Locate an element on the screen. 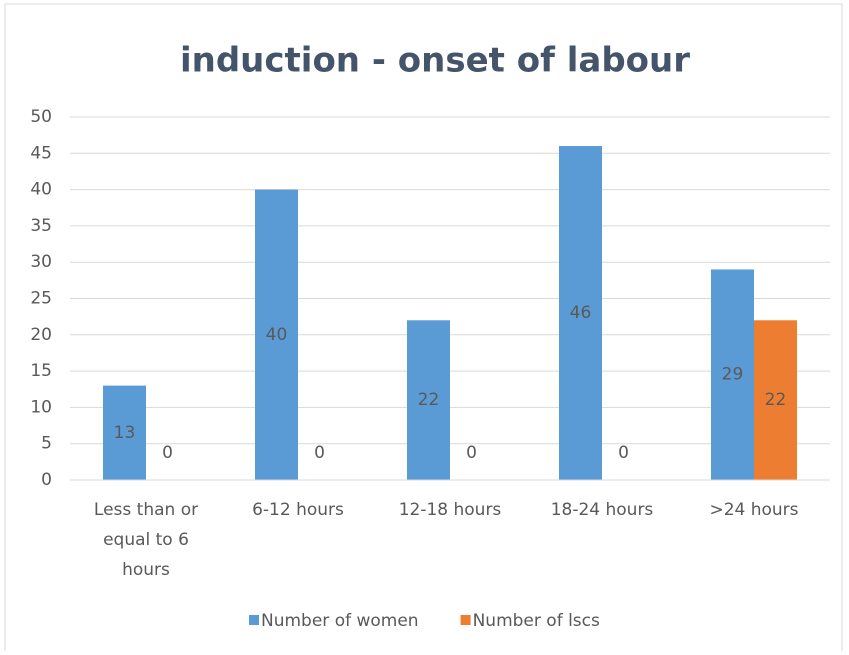  y-tick-label: 50 is located at coordinates (41, 117).